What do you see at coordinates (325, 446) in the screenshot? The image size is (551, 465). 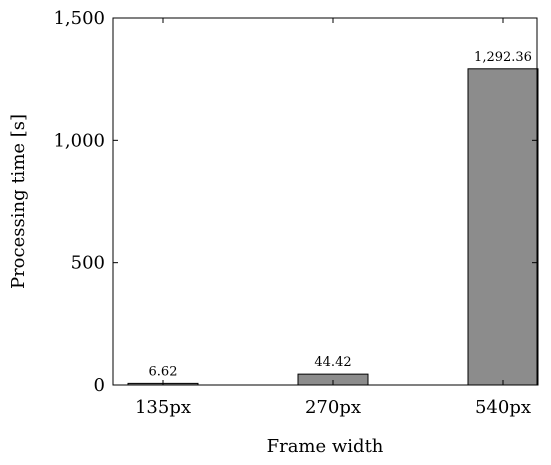 I see `x-axis-label: Frame width` at bounding box center [325, 446].